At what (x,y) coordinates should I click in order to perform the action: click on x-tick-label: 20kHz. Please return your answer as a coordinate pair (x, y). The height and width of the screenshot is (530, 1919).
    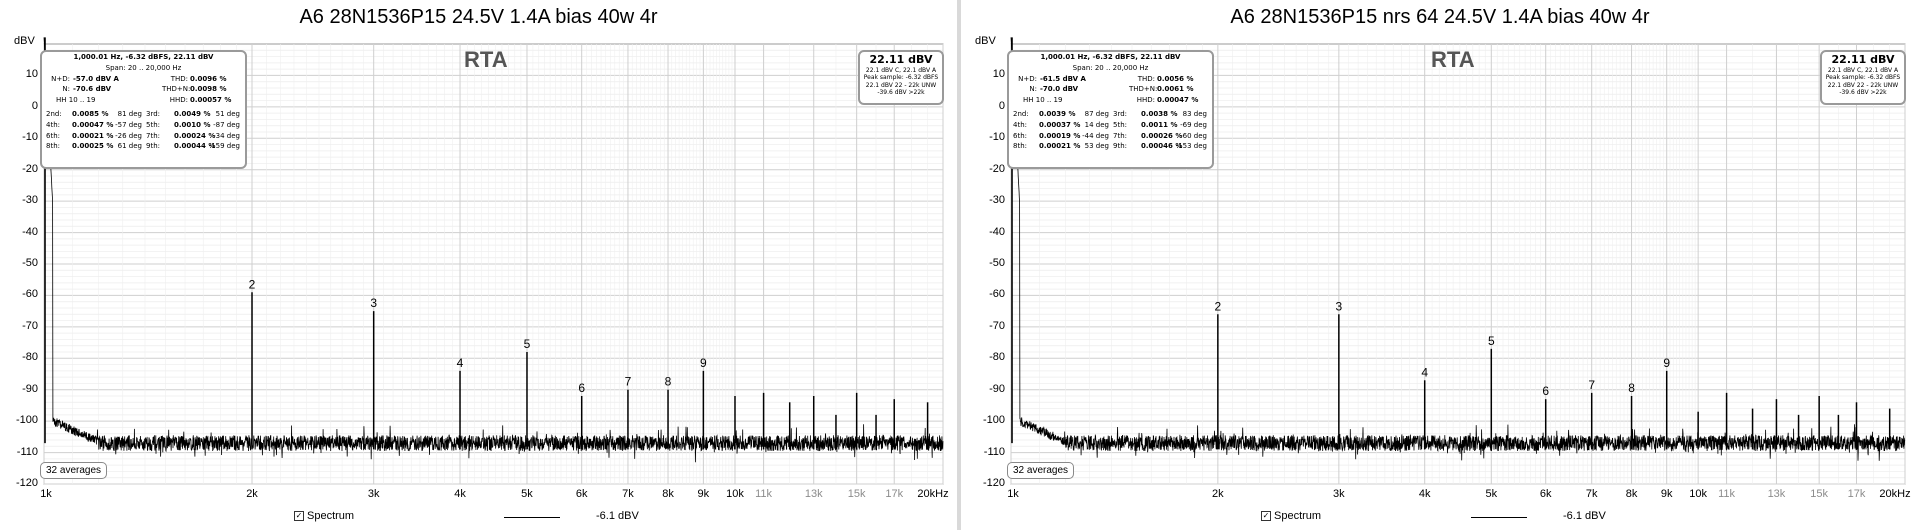
    Looking at the image, I should click on (1895, 494).